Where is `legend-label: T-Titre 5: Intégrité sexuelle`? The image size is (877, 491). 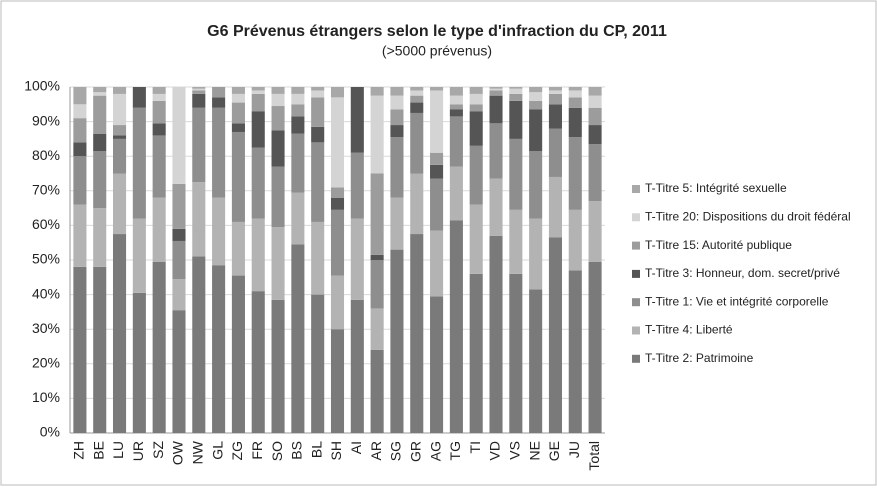 legend-label: T-Titre 5: Intégrité sexuelle is located at coordinates (716, 188).